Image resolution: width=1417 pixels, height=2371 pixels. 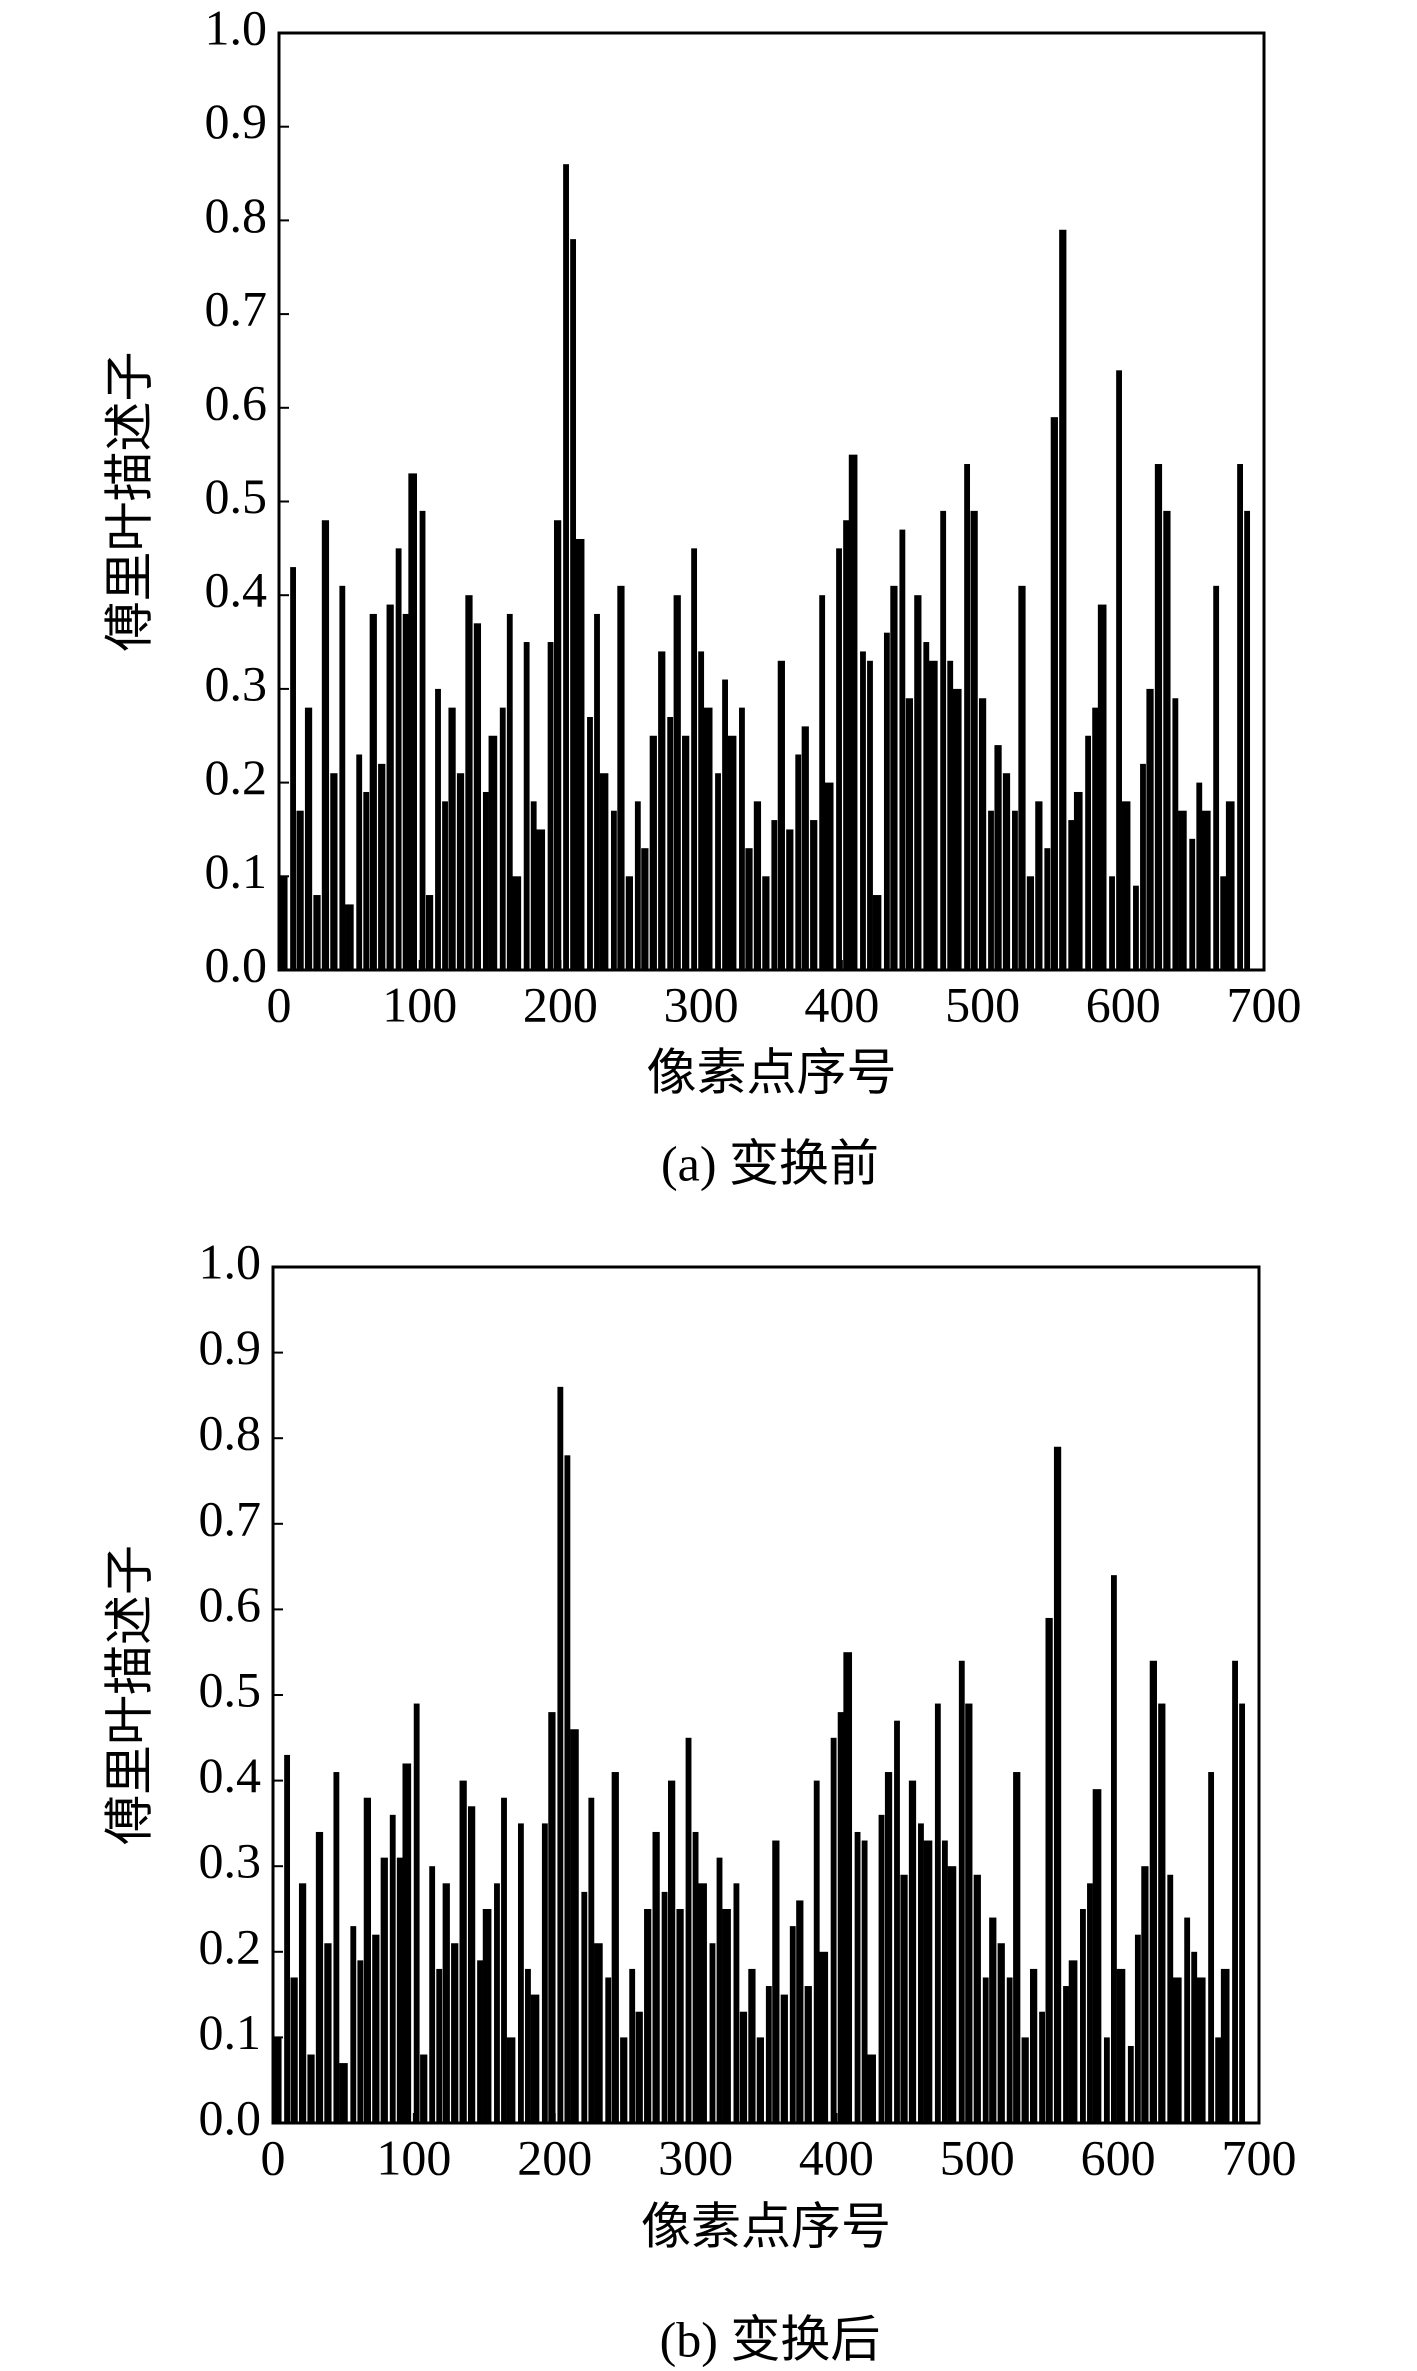 I want to click on y-tick-label: 1.0, so click(x=230, y=1261).